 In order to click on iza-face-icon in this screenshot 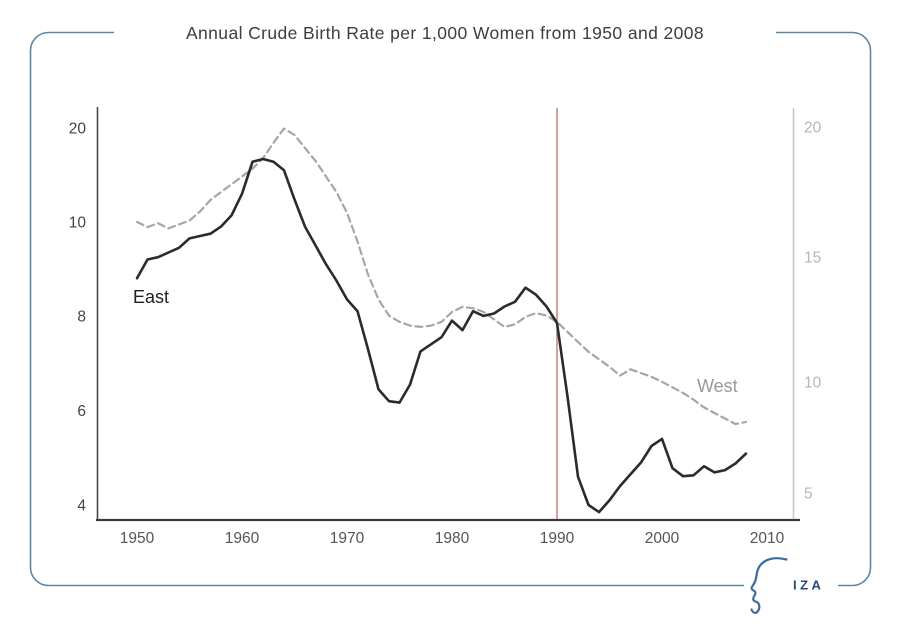, I will do `click(769, 585)`.